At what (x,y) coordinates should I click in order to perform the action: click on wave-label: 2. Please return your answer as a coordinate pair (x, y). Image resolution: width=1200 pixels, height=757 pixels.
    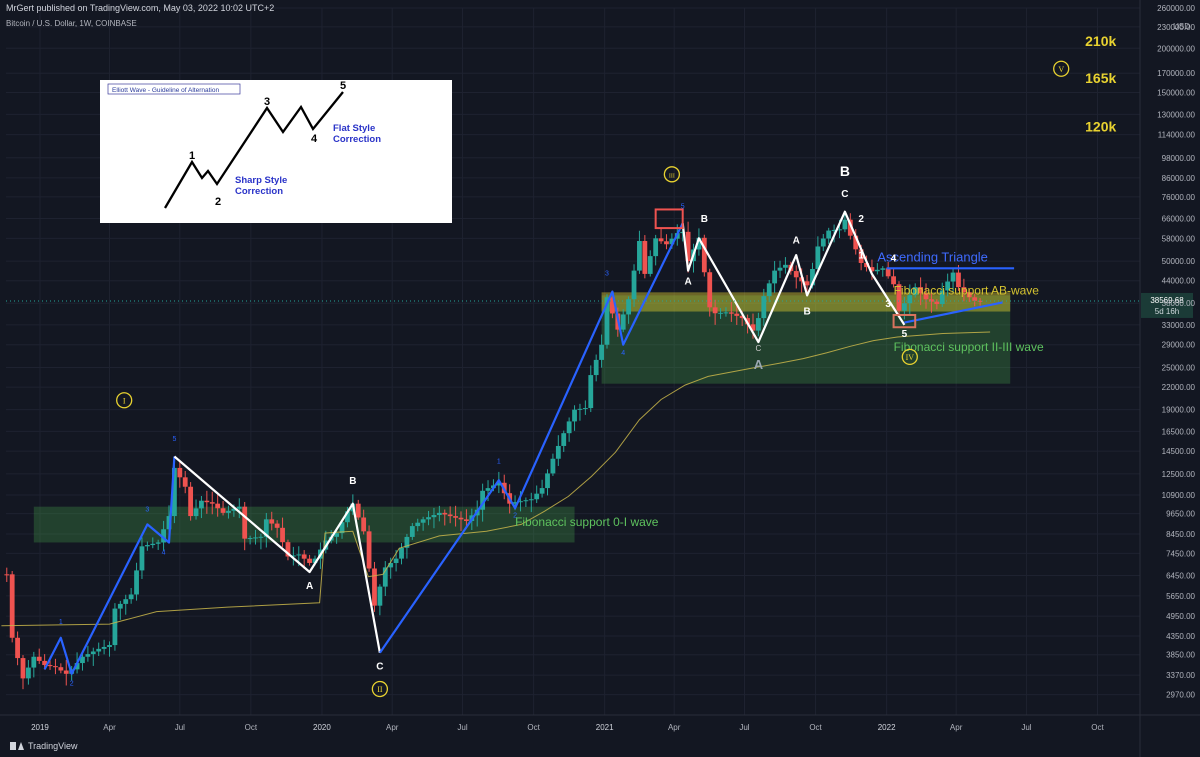
    Looking at the image, I should click on (515, 516).